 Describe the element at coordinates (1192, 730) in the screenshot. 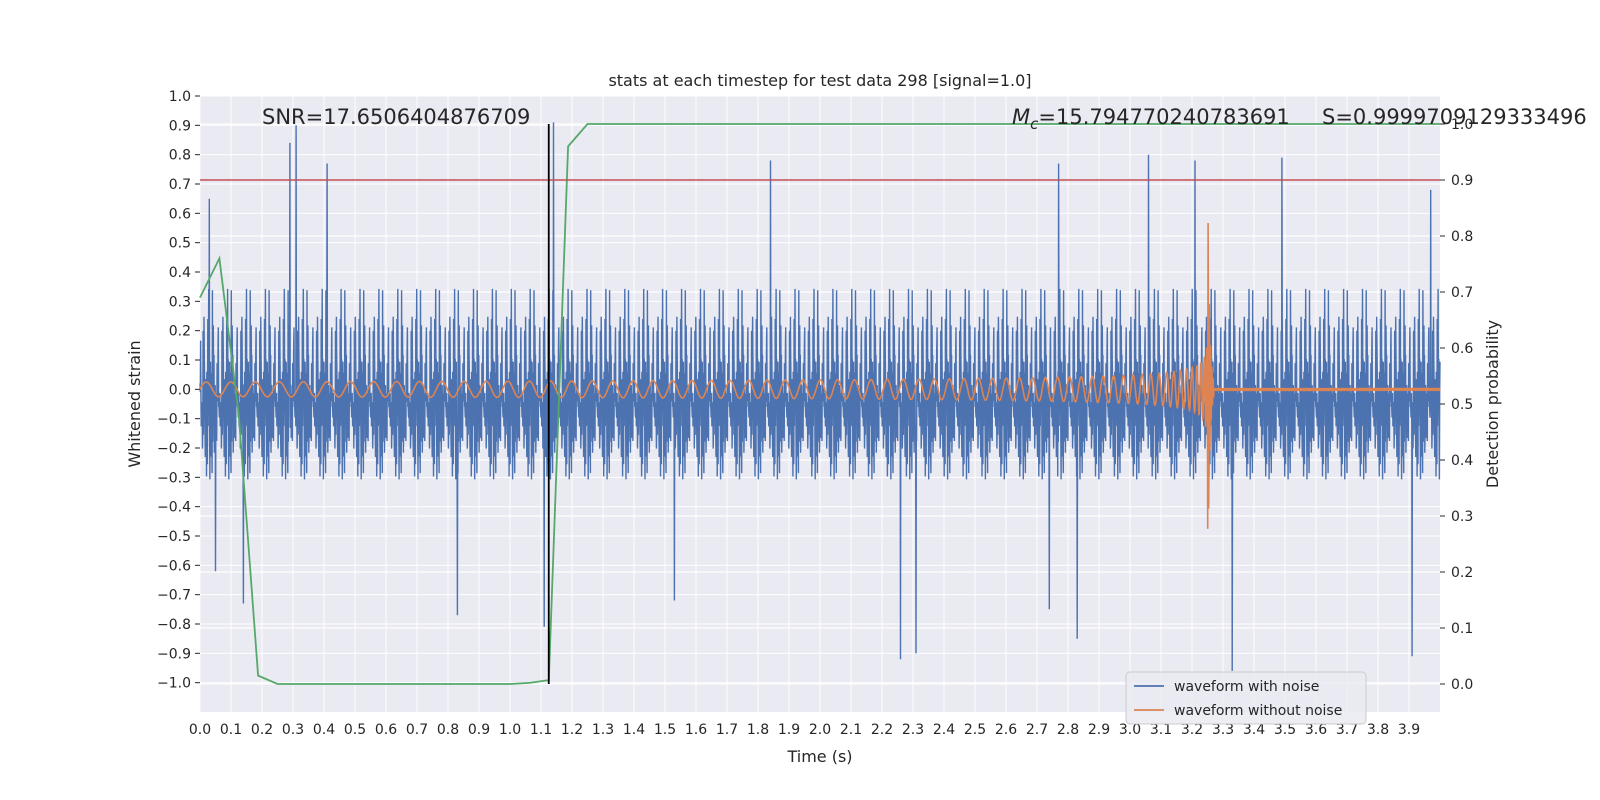

I see `x-tick-label: 3.2` at that location.